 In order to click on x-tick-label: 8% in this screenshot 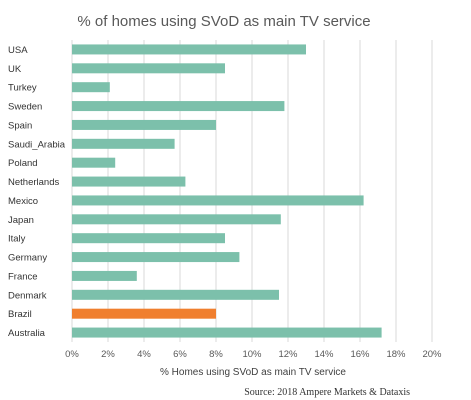, I will do `click(216, 354)`.